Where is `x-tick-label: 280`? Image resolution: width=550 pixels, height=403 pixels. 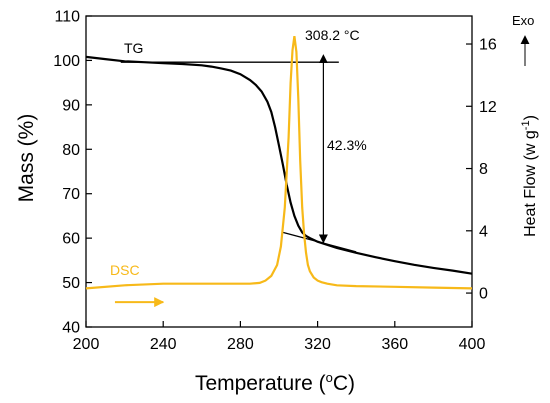 x-tick-label: 280 is located at coordinates (240, 344).